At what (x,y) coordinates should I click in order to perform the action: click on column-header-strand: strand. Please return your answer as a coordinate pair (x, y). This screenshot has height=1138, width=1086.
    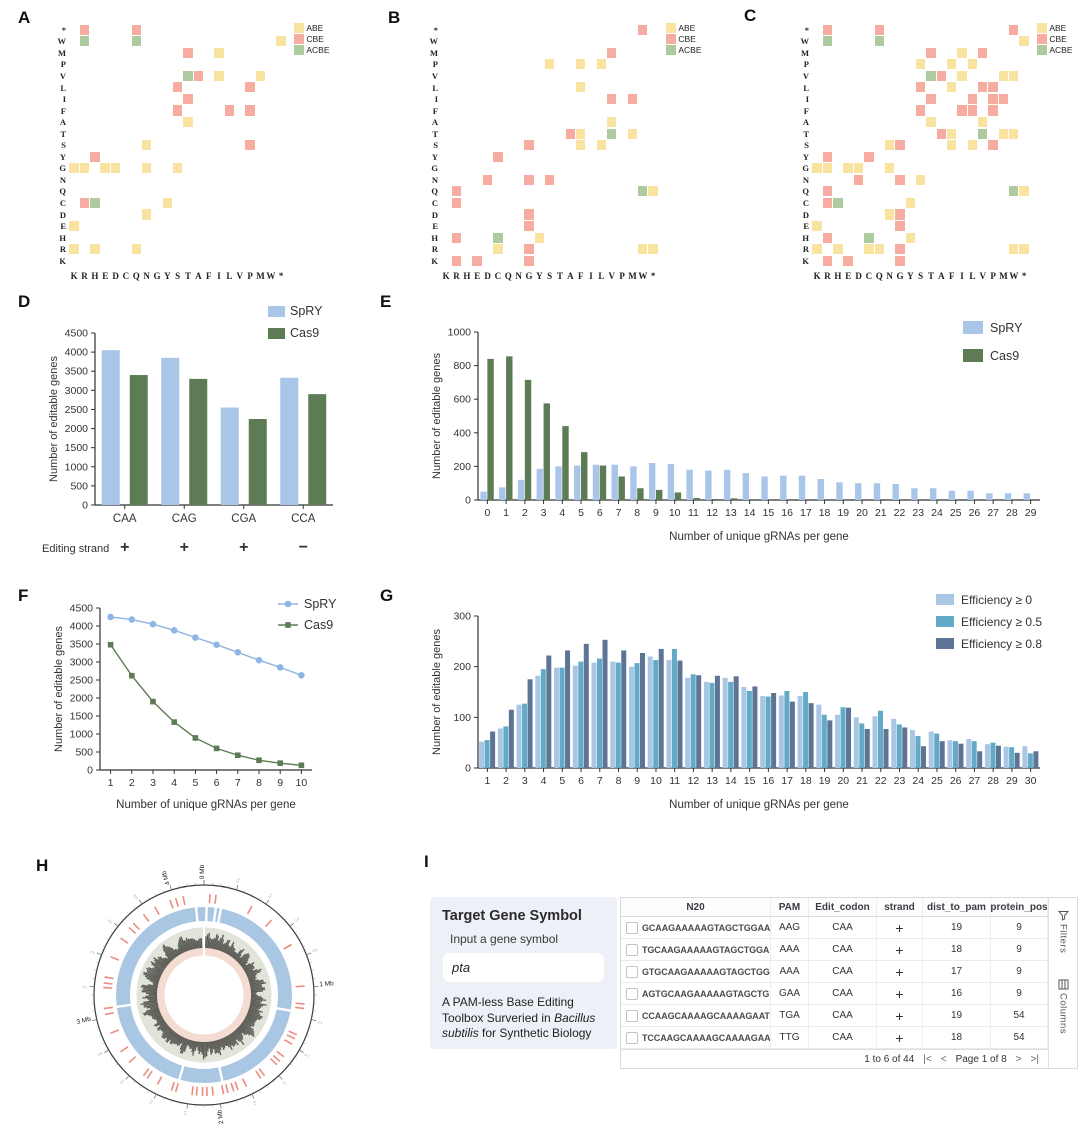
    Looking at the image, I should click on (900, 907).